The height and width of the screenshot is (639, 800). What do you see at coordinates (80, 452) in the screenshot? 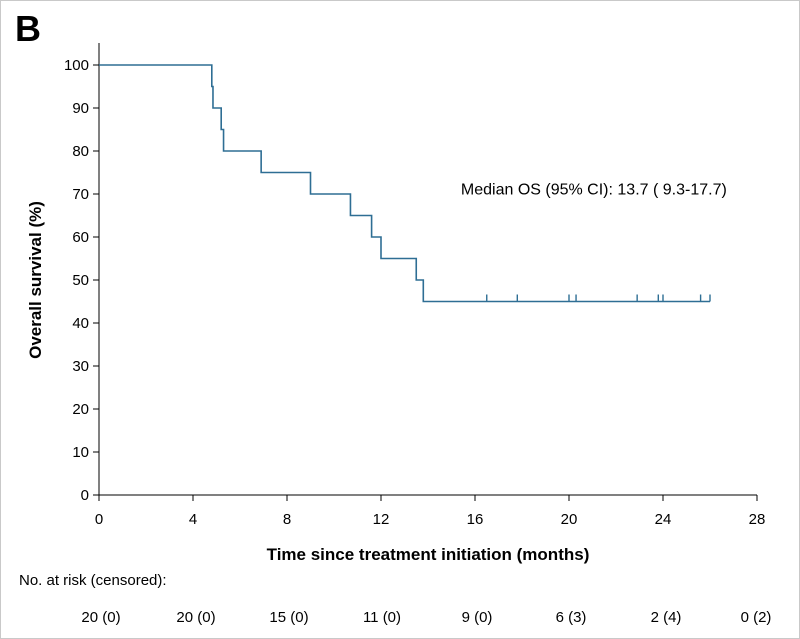
I see `y-tick-label: 10` at bounding box center [80, 452].